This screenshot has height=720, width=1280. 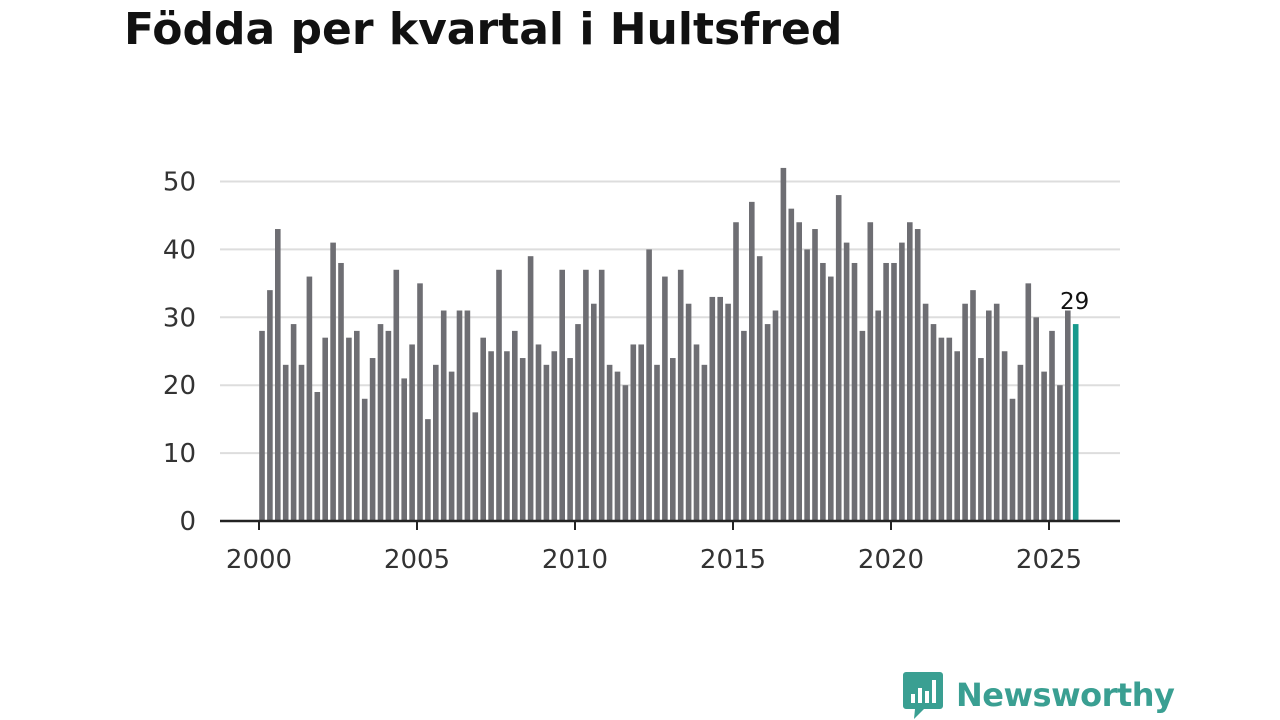 What do you see at coordinates (1049, 560) in the screenshot?
I see `x-tick-label: 2025` at bounding box center [1049, 560].